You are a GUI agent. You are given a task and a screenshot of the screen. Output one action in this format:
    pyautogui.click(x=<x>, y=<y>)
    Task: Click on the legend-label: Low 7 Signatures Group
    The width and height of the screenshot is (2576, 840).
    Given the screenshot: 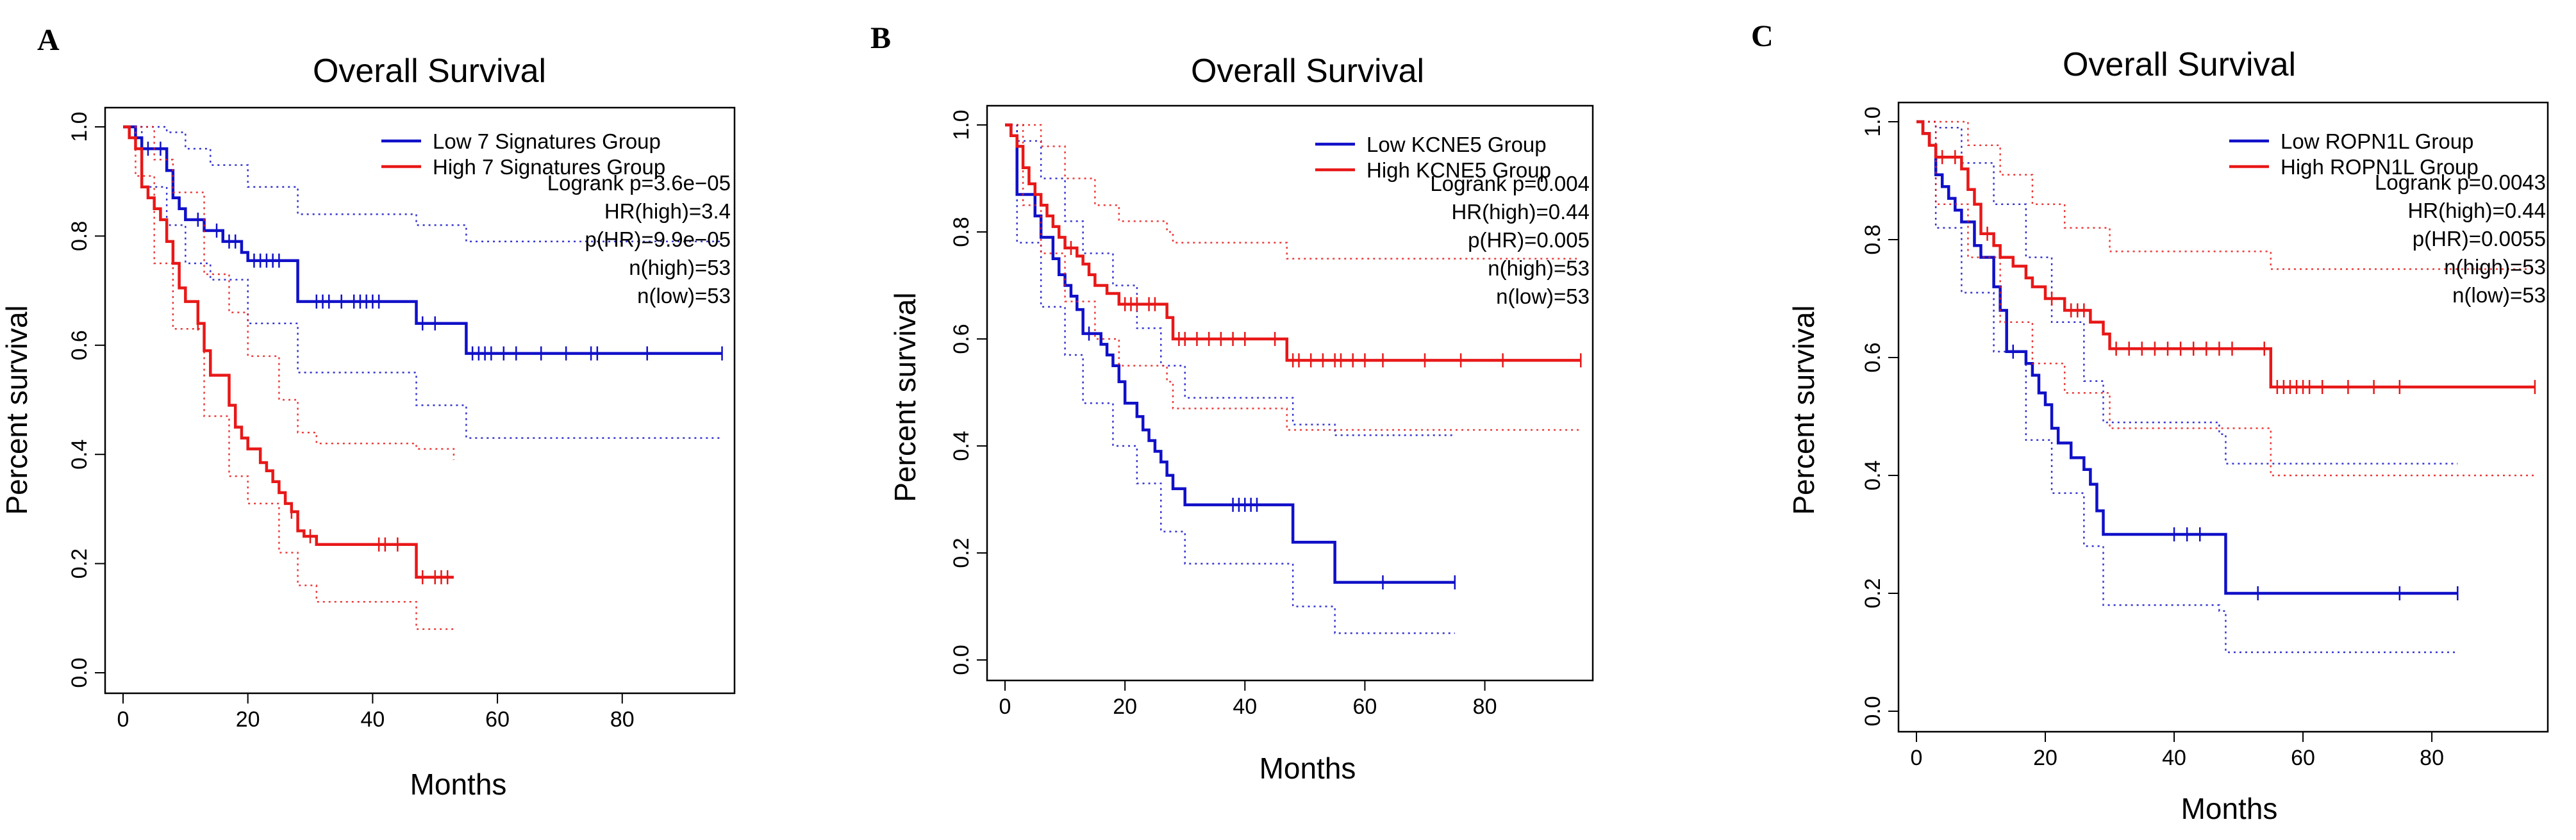 What is the action you would take?
    pyautogui.click(x=547, y=141)
    